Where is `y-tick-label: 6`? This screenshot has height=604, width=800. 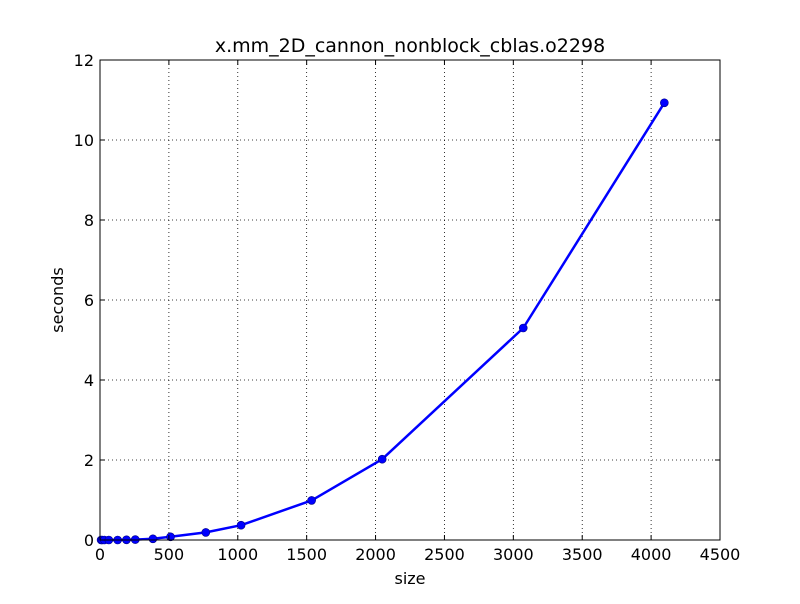 y-tick-label: 6 is located at coordinates (89, 300).